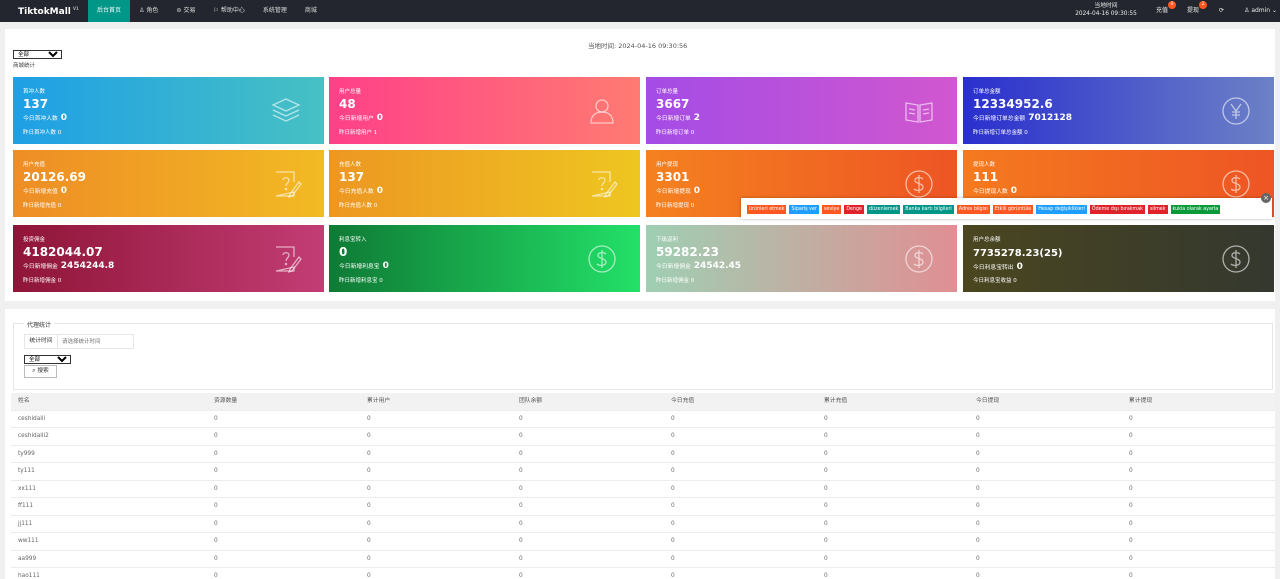 Image resolution: width=1280 pixels, height=579 pixels. Describe the element at coordinates (1157, 209) in the screenshot. I see `action-tag: silmek` at that location.